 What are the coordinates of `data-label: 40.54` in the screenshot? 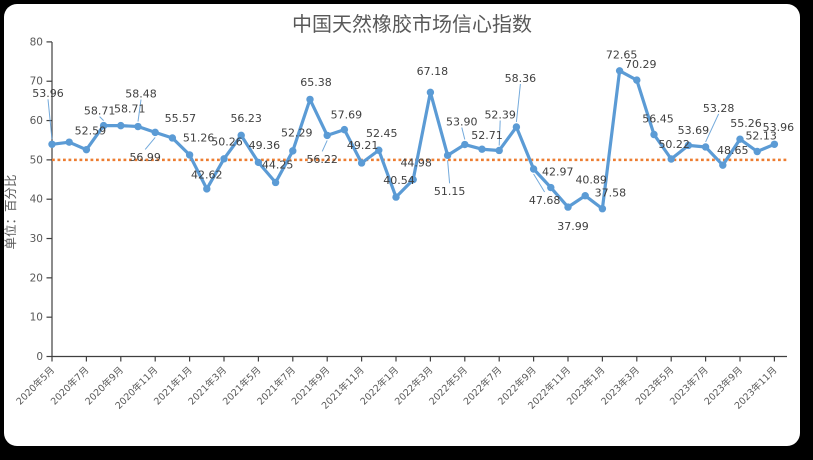 It's located at (399, 180).